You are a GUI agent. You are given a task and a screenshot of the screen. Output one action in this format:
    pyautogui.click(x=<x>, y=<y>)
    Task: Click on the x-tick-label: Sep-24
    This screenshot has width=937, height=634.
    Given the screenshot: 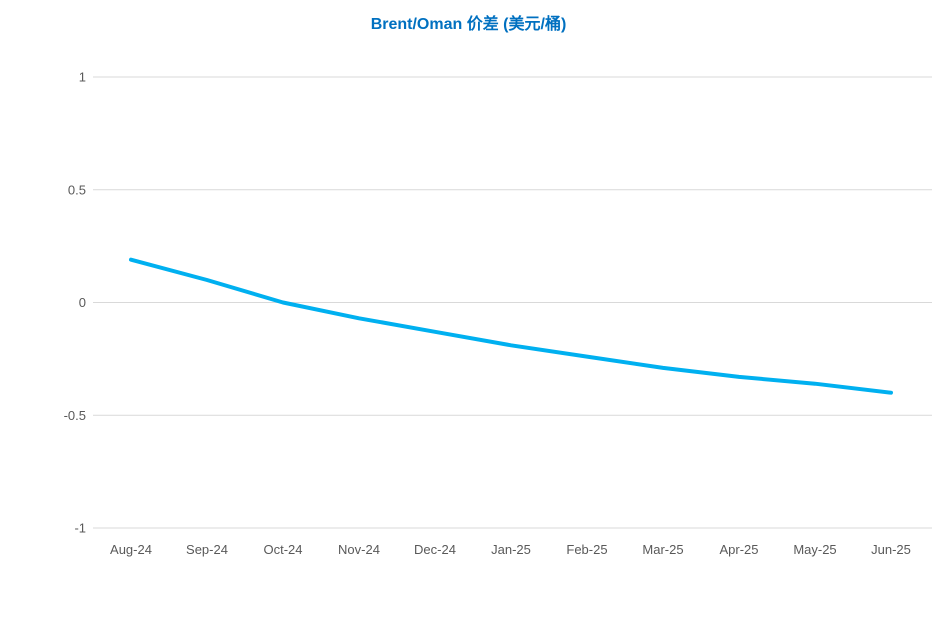 What is the action you would take?
    pyautogui.click(x=207, y=549)
    